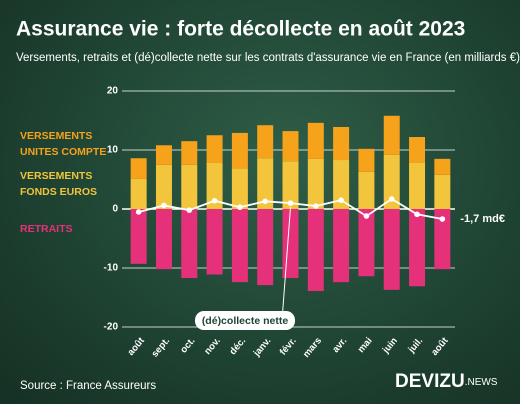 This screenshot has width=520, height=404. Describe the element at coordinates (88, 386) in the screenshot. I see `source: Source : France Assureurs` at that location.